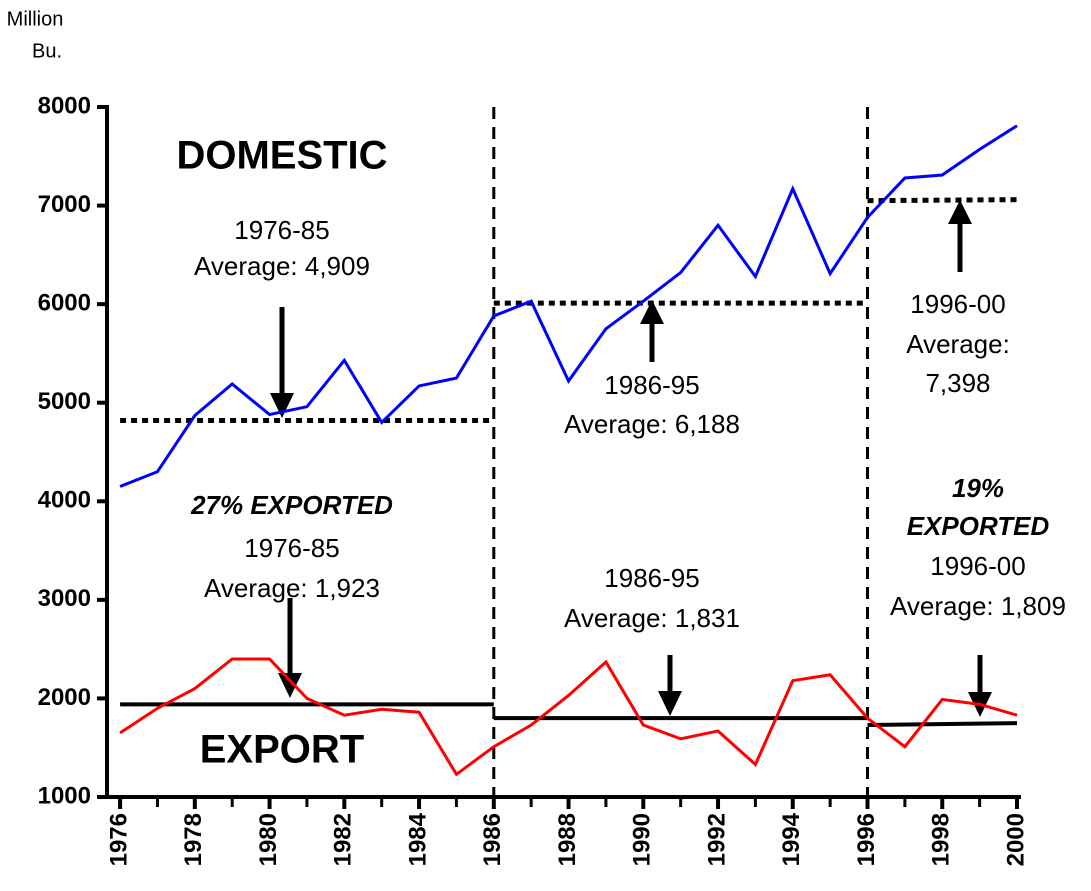 This screenshot has height=891, width=1091. Describe the element at coordinates (193, 839) in the screenshot. I see `x-tick-label: 1978` at that location.